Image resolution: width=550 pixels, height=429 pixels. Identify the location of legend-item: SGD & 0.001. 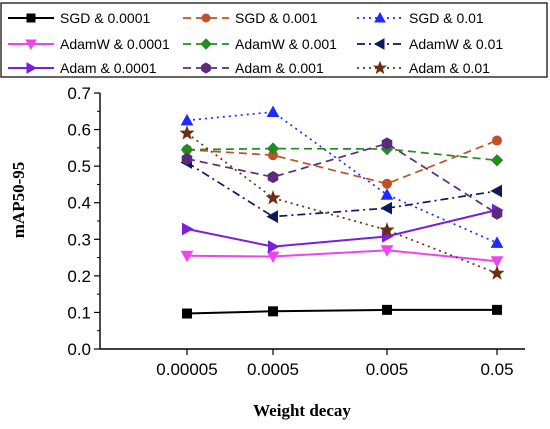
(250, 18).